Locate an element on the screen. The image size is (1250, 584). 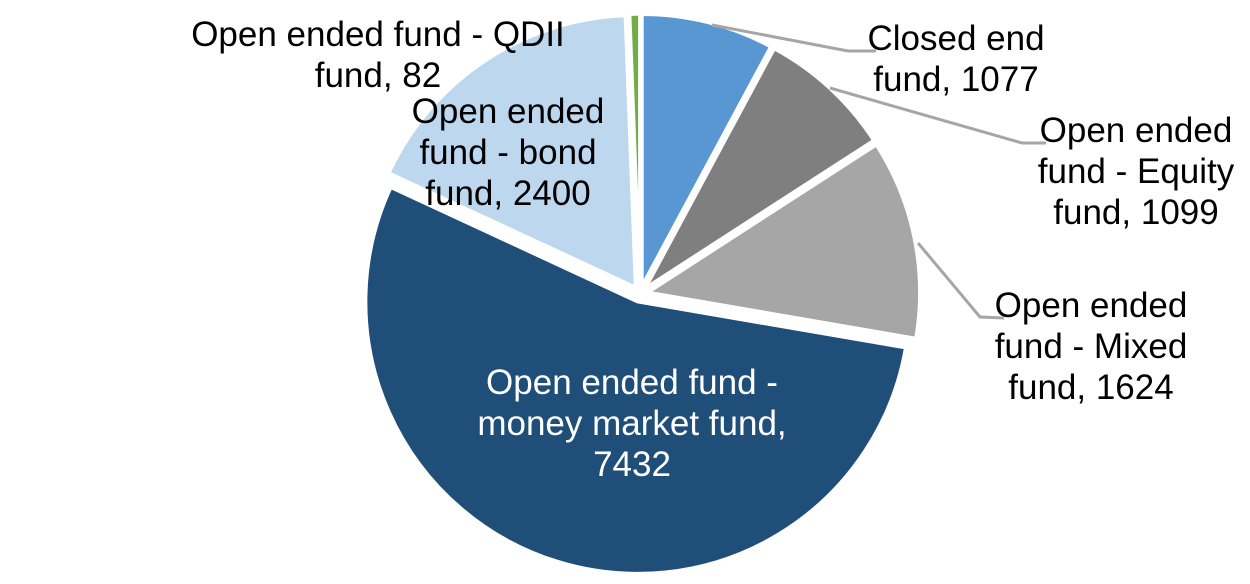
data-label-qdii-fund: Open ended fund - QDII fund, 82 is located at coordinates (378, 55).